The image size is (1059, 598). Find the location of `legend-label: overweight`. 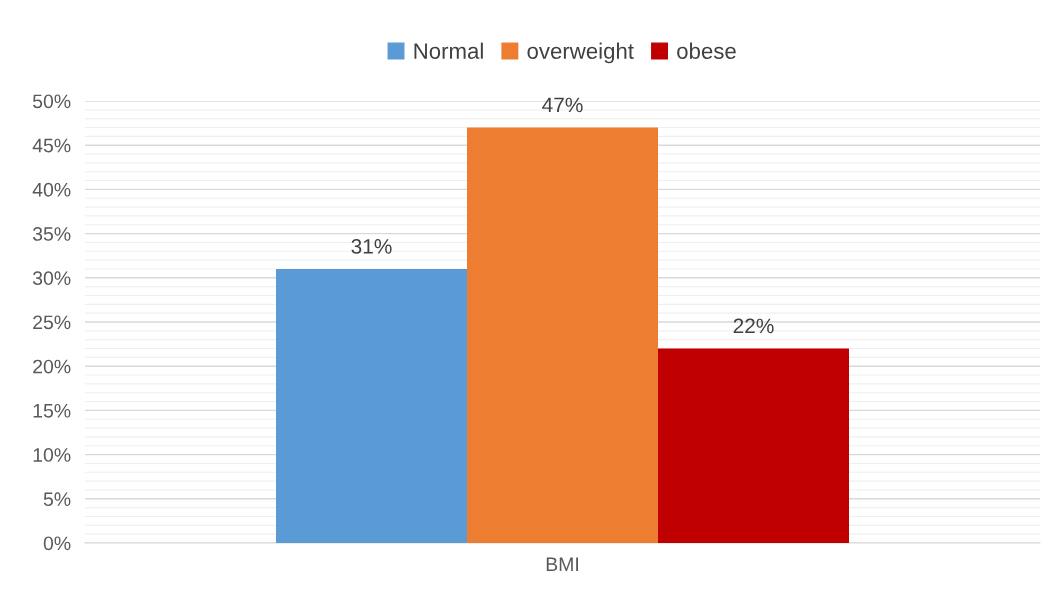

legend-label: overweight is located at coordinates (580, 53).